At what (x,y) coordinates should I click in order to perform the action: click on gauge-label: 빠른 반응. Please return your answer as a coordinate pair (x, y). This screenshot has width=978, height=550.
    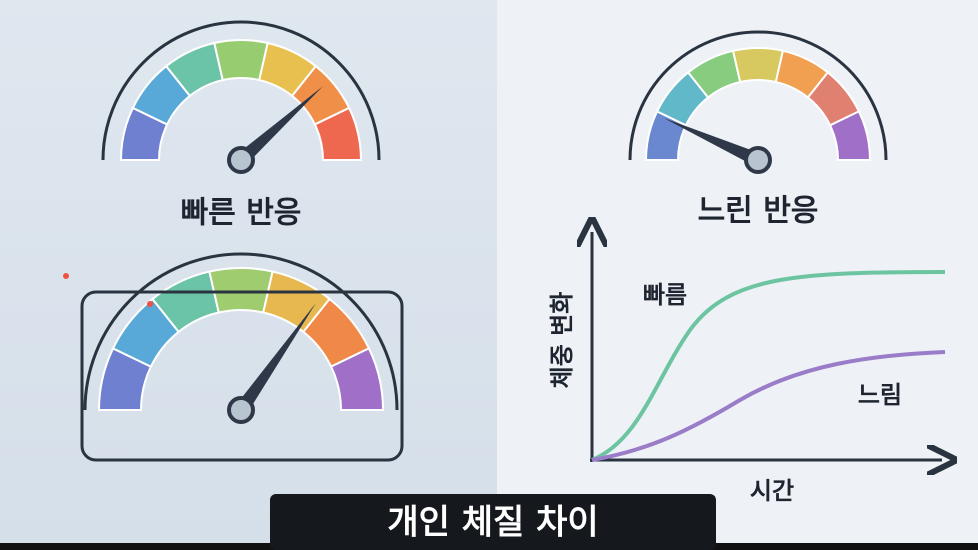
    Looking at the image, I should click on (241, 213).